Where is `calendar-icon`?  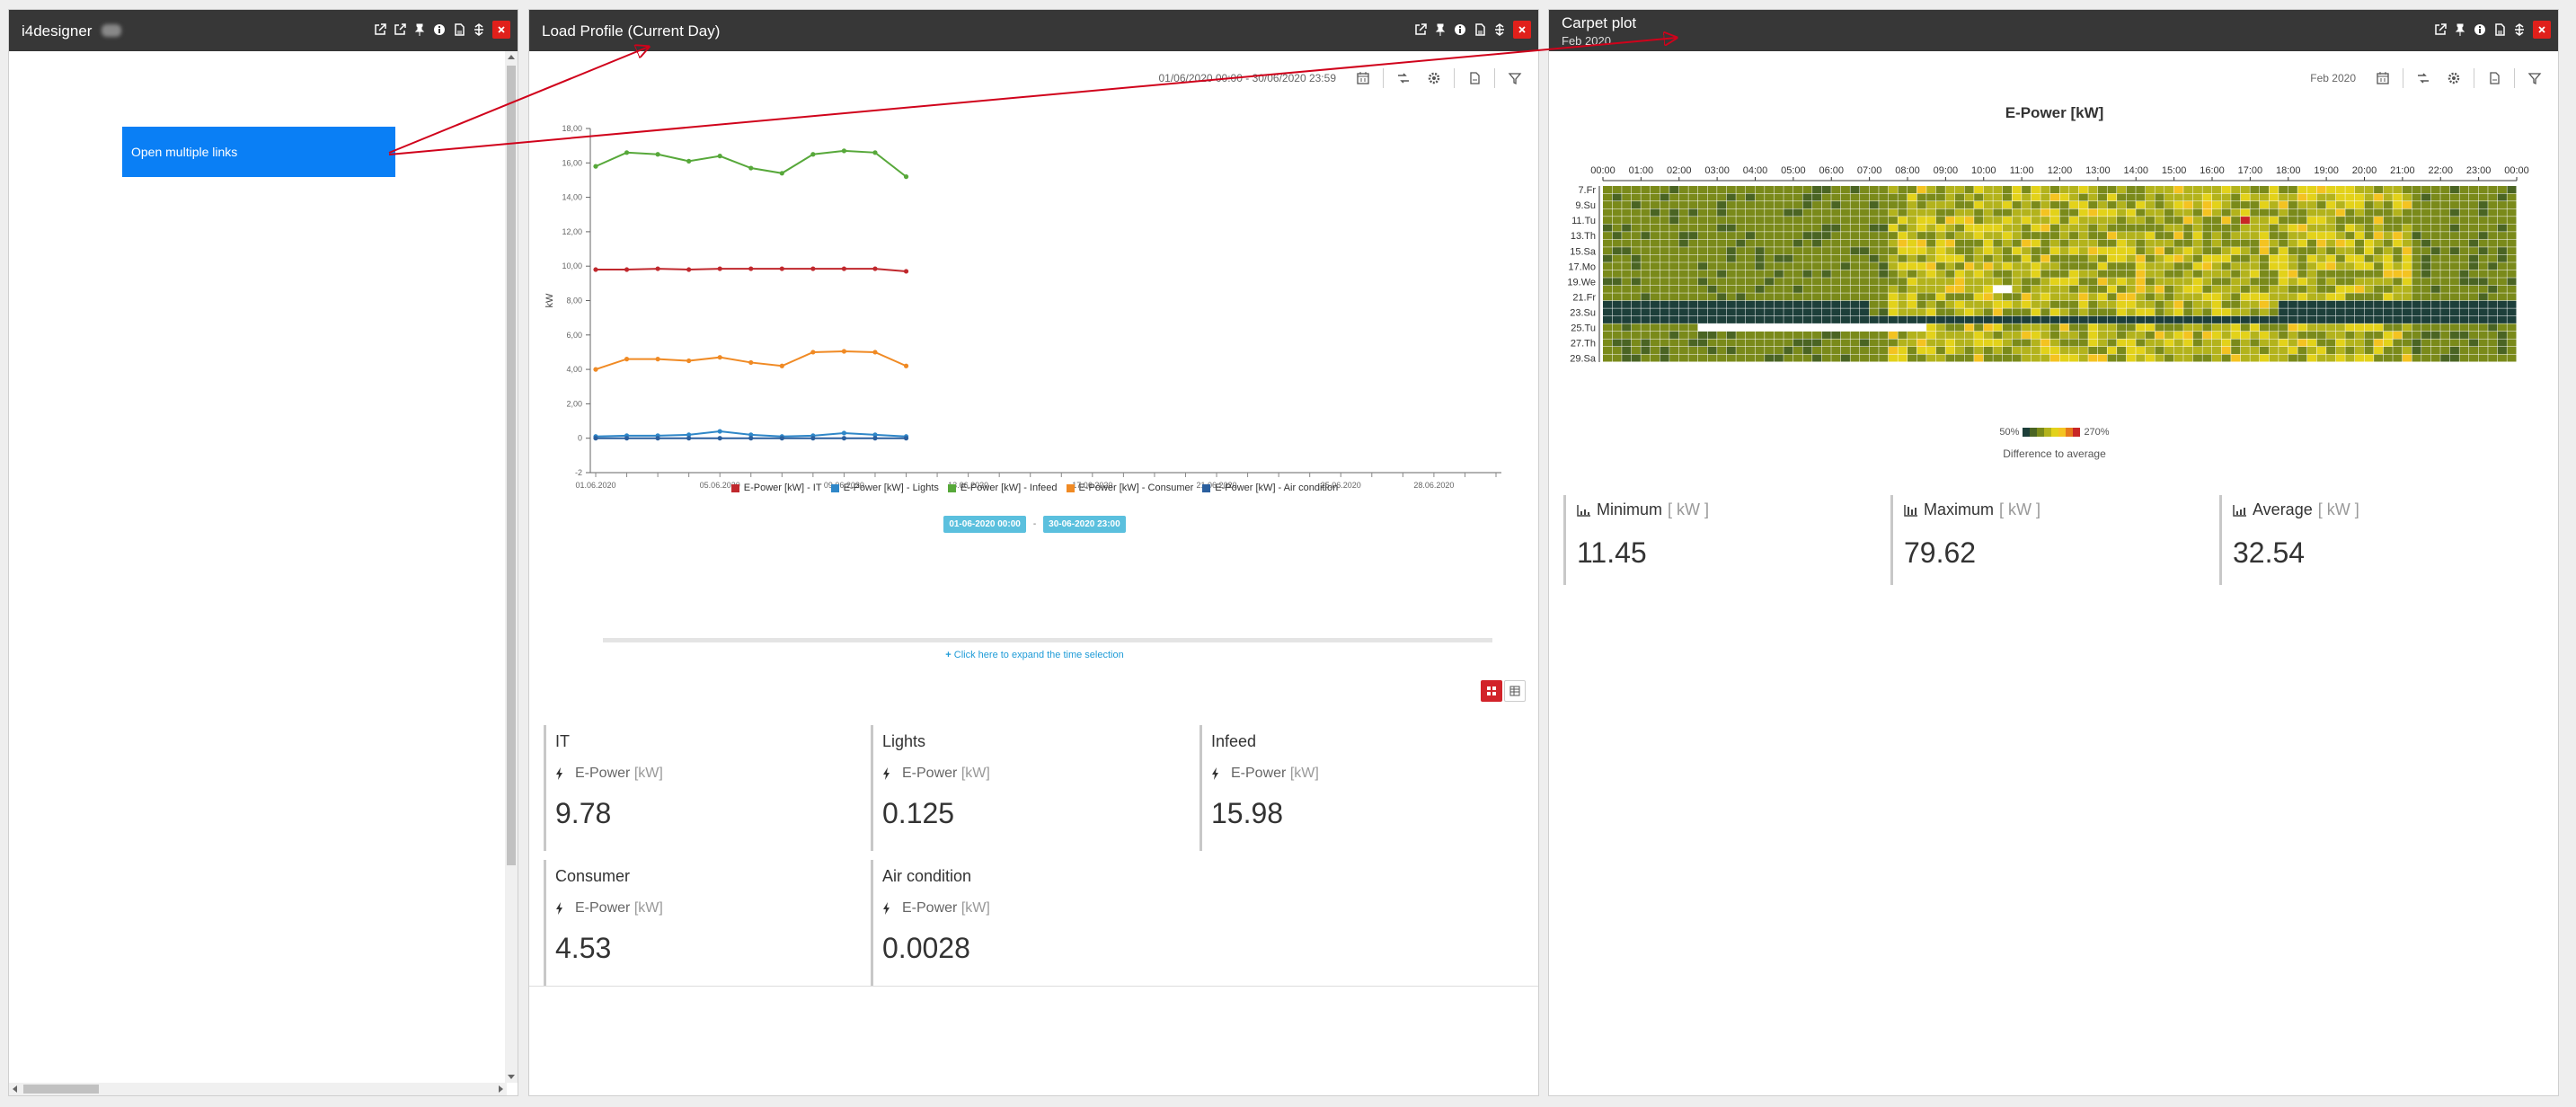
calendar-icon is located at coordinates (1363, 78).